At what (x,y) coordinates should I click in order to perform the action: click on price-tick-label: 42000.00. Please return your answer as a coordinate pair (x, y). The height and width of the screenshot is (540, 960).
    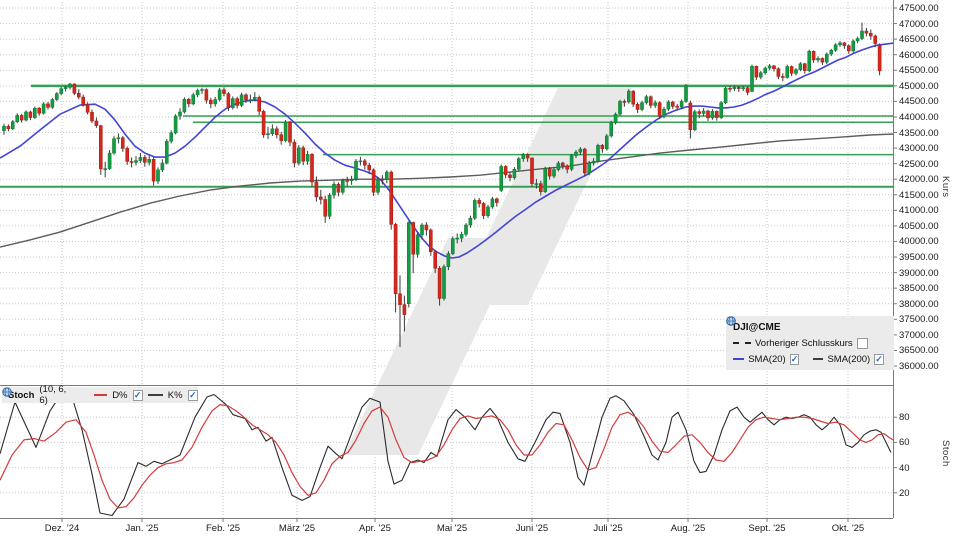
    Looking at the image, I should click on (919, 180).